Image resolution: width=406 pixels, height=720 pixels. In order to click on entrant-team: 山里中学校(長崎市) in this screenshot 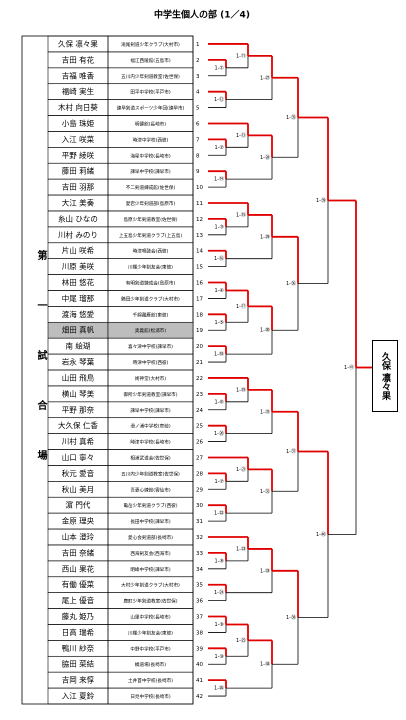, I will do `click(150, 617)`.